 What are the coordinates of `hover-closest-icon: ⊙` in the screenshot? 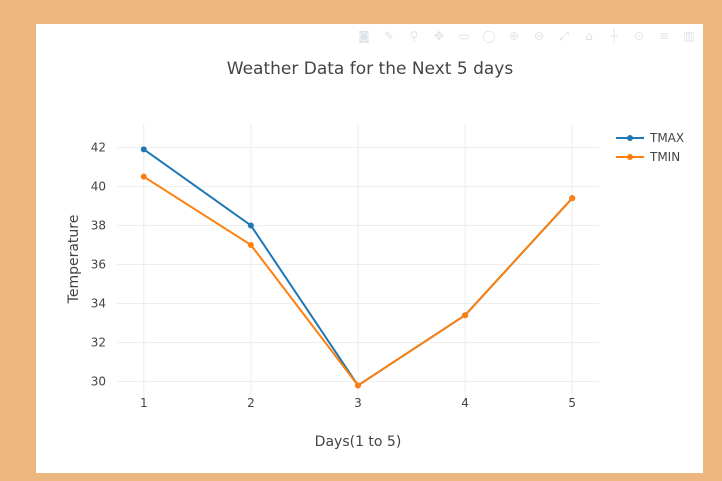 It's located at (639, 36).